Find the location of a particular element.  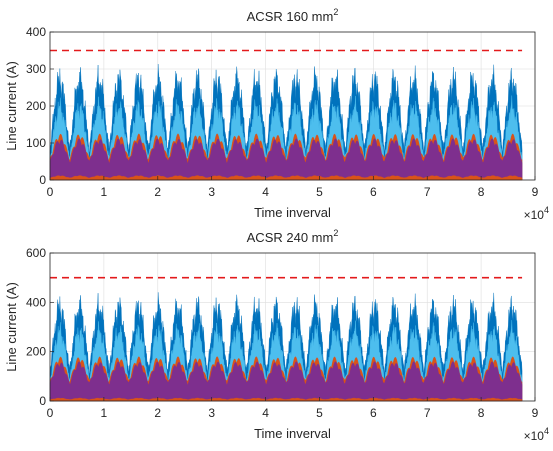

chart-title: ACSR 160 mm2 is located at coordinates (293, 15).